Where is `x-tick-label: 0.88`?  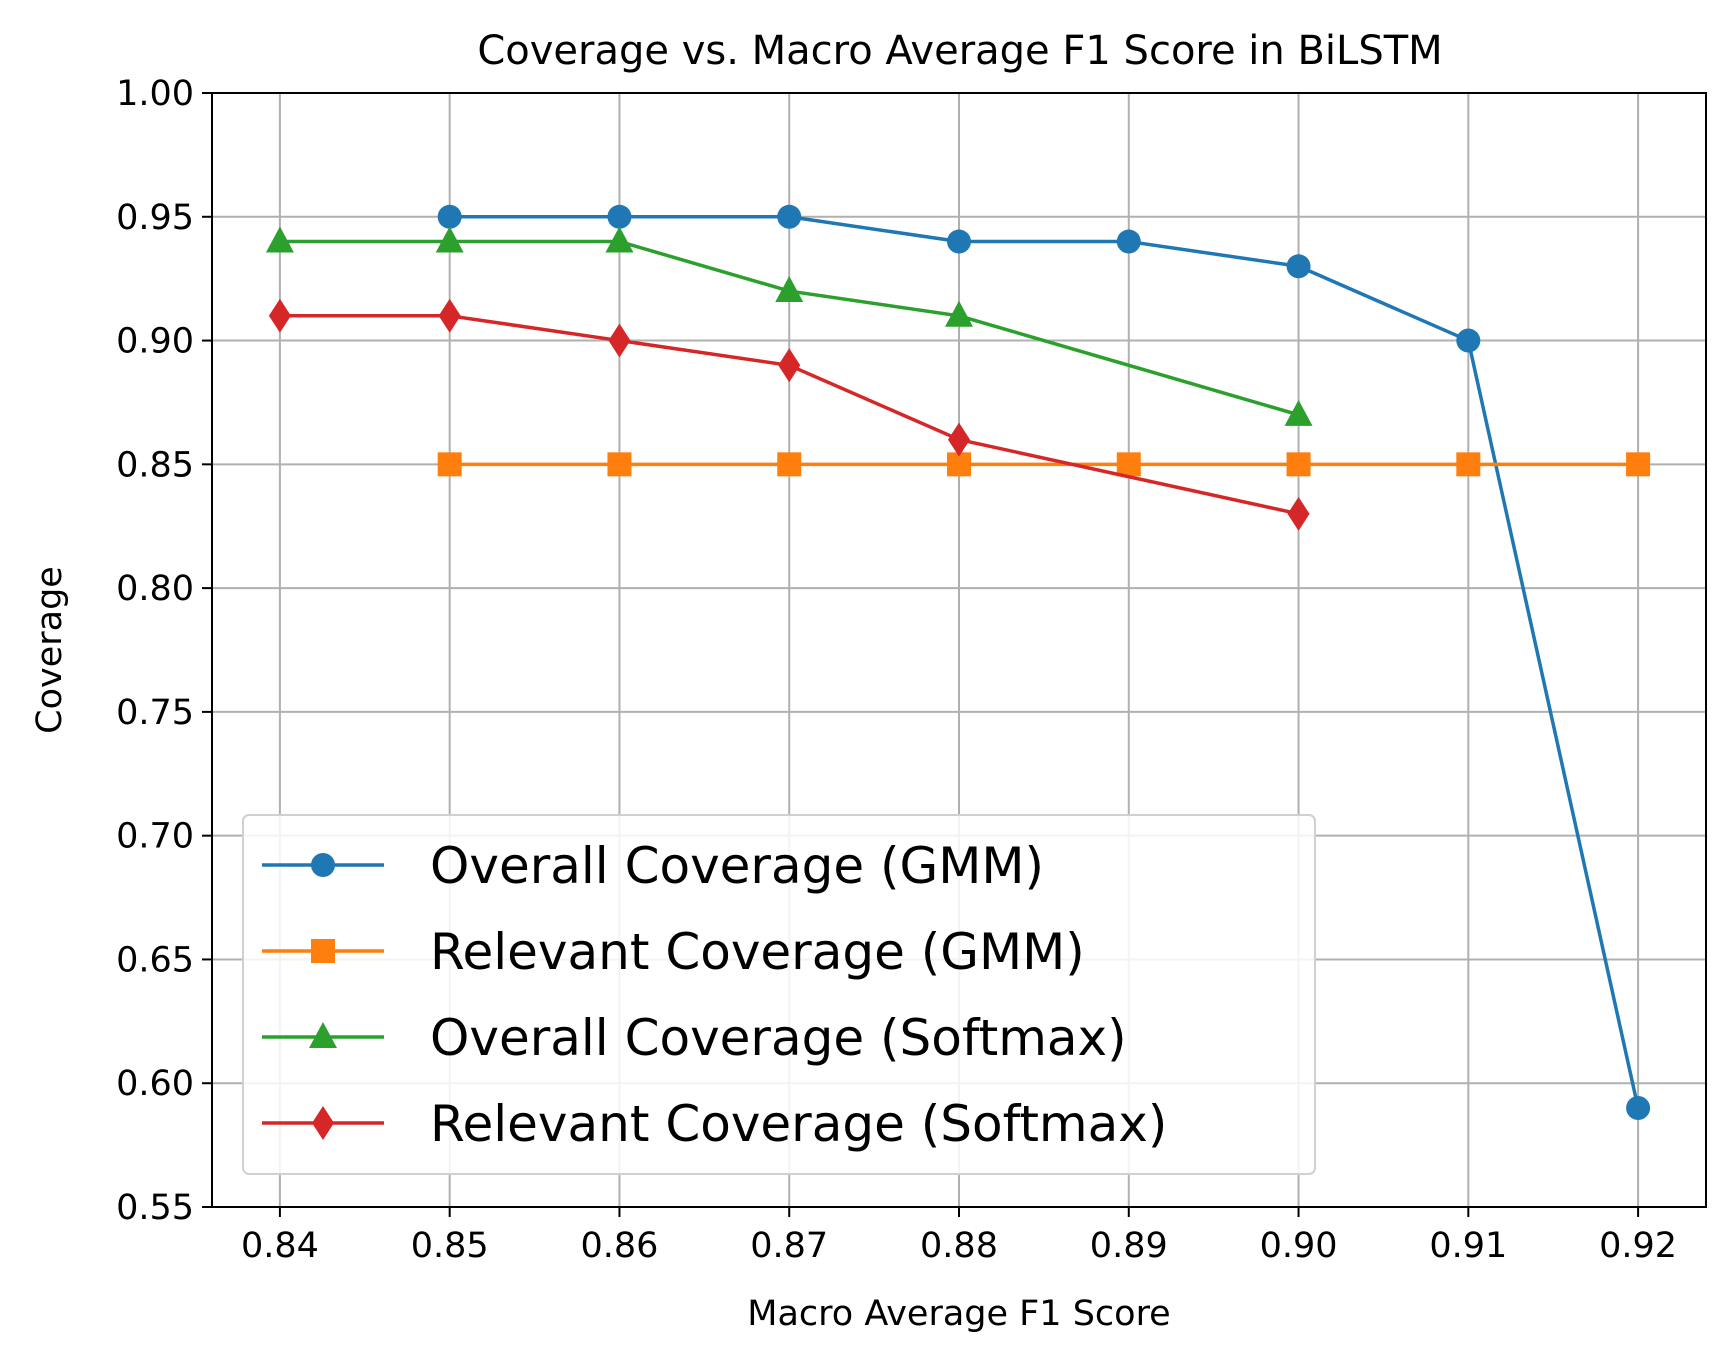 x-tick-label: 0.88 is located at coordinates (959, 1246).